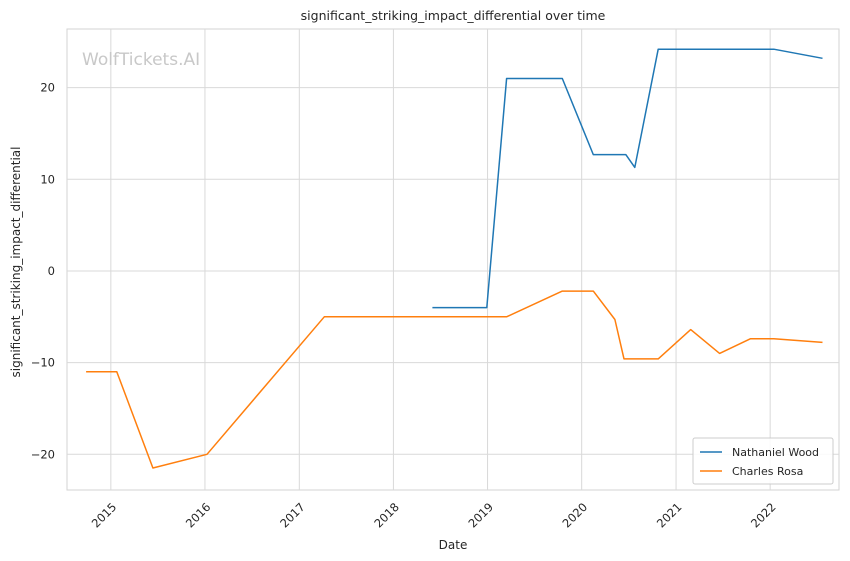 The width and height of the screenshot is (850, 561). Describe the element at coordinates (16, 262) in the screenshot. I see `y-axis-label: significant_striking_impact_differential` at that location.